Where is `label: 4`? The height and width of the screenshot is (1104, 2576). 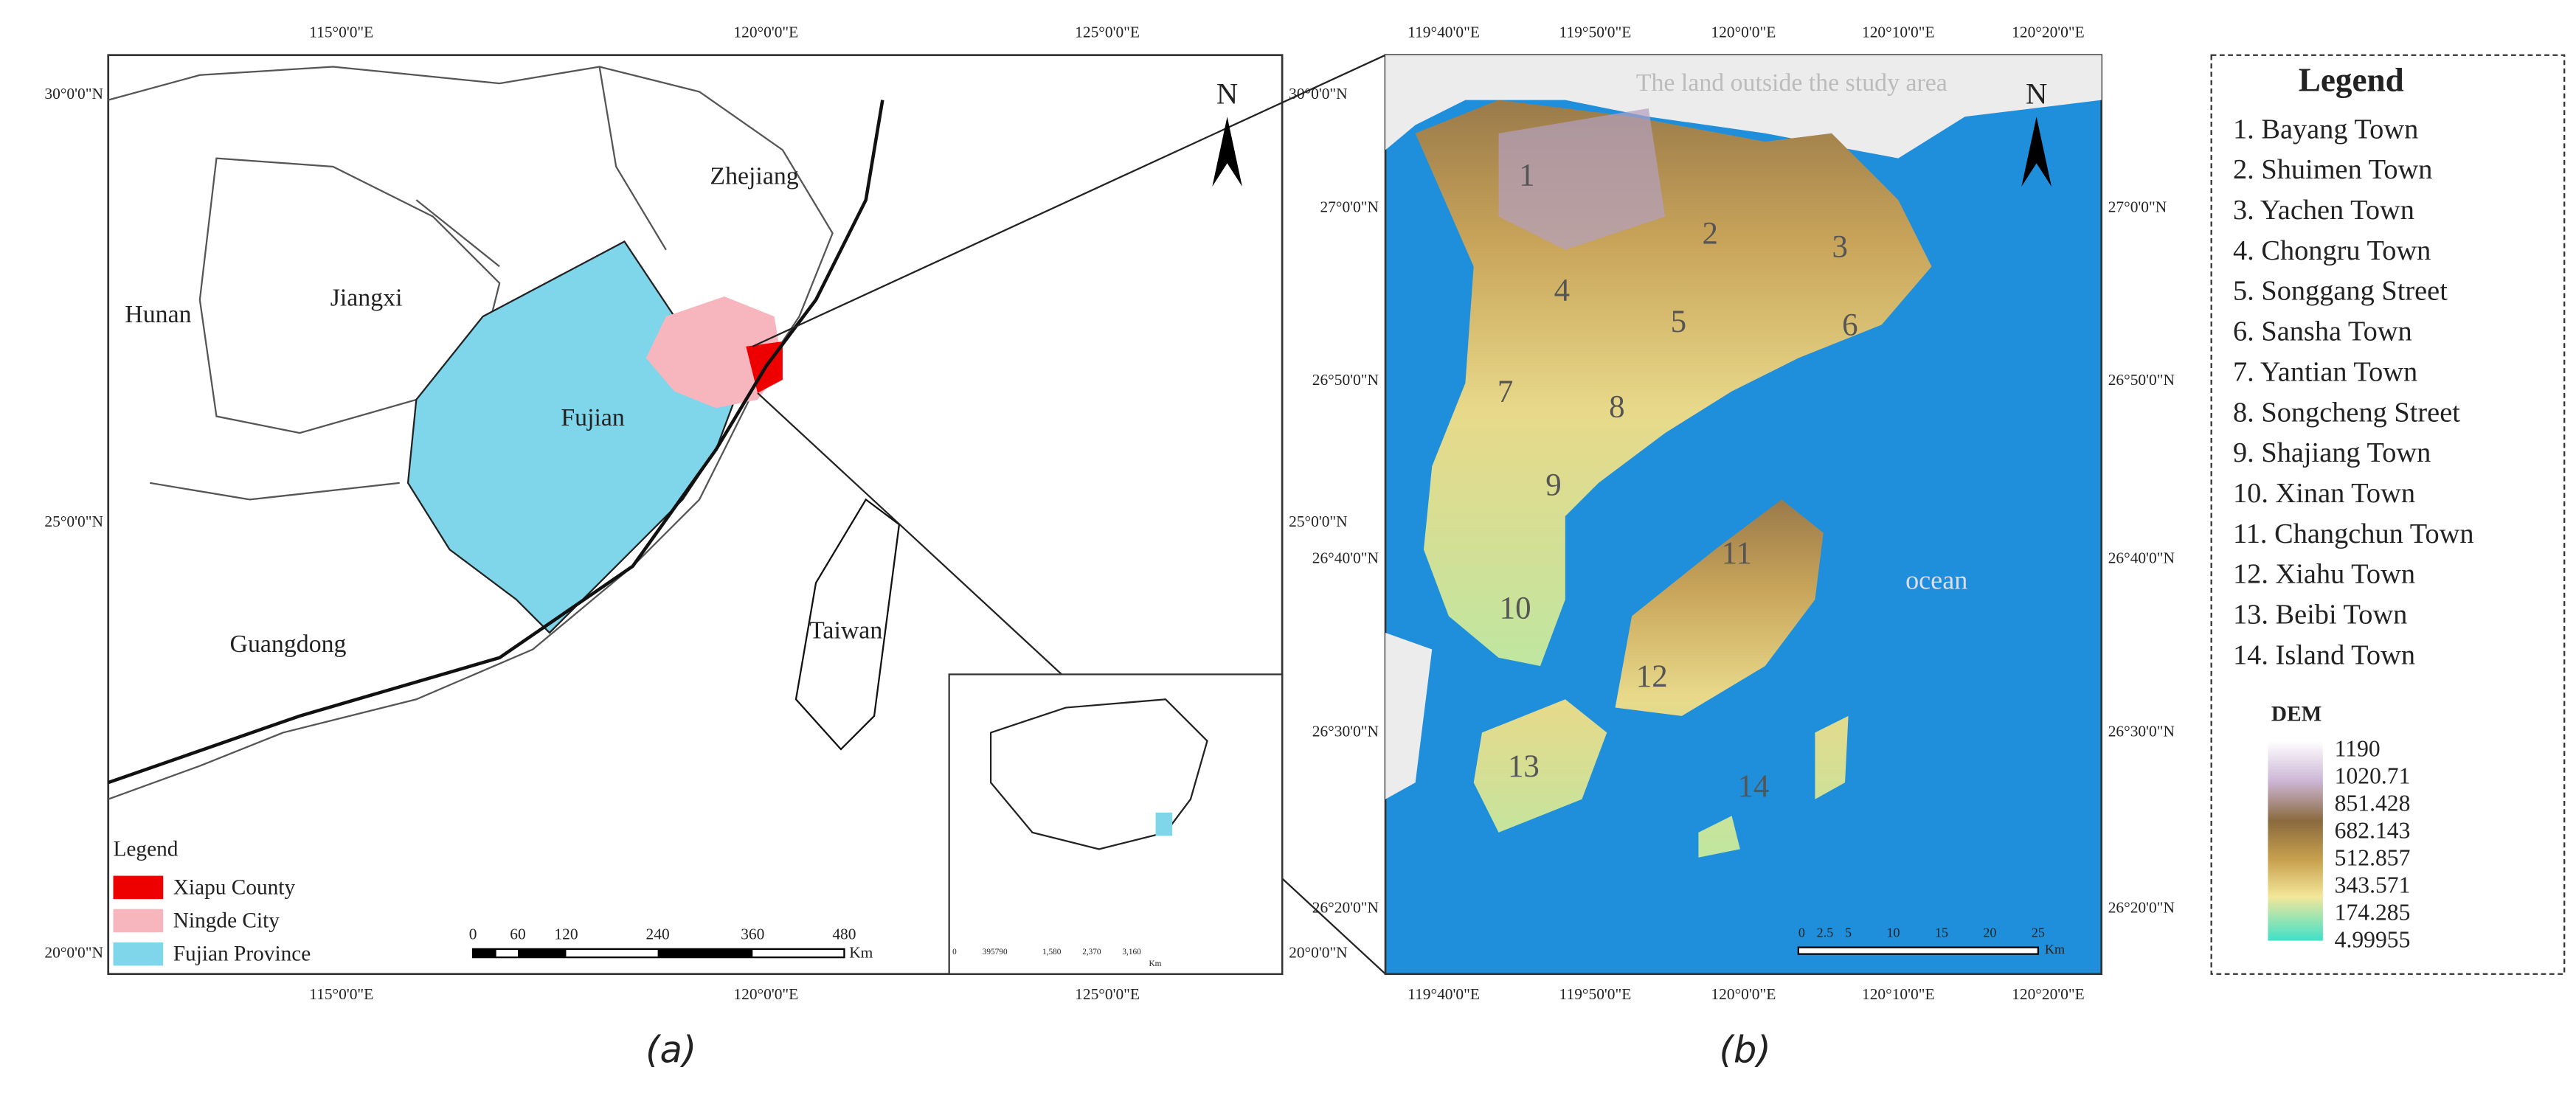
label: 4 is located at coordinates (1562, 290).